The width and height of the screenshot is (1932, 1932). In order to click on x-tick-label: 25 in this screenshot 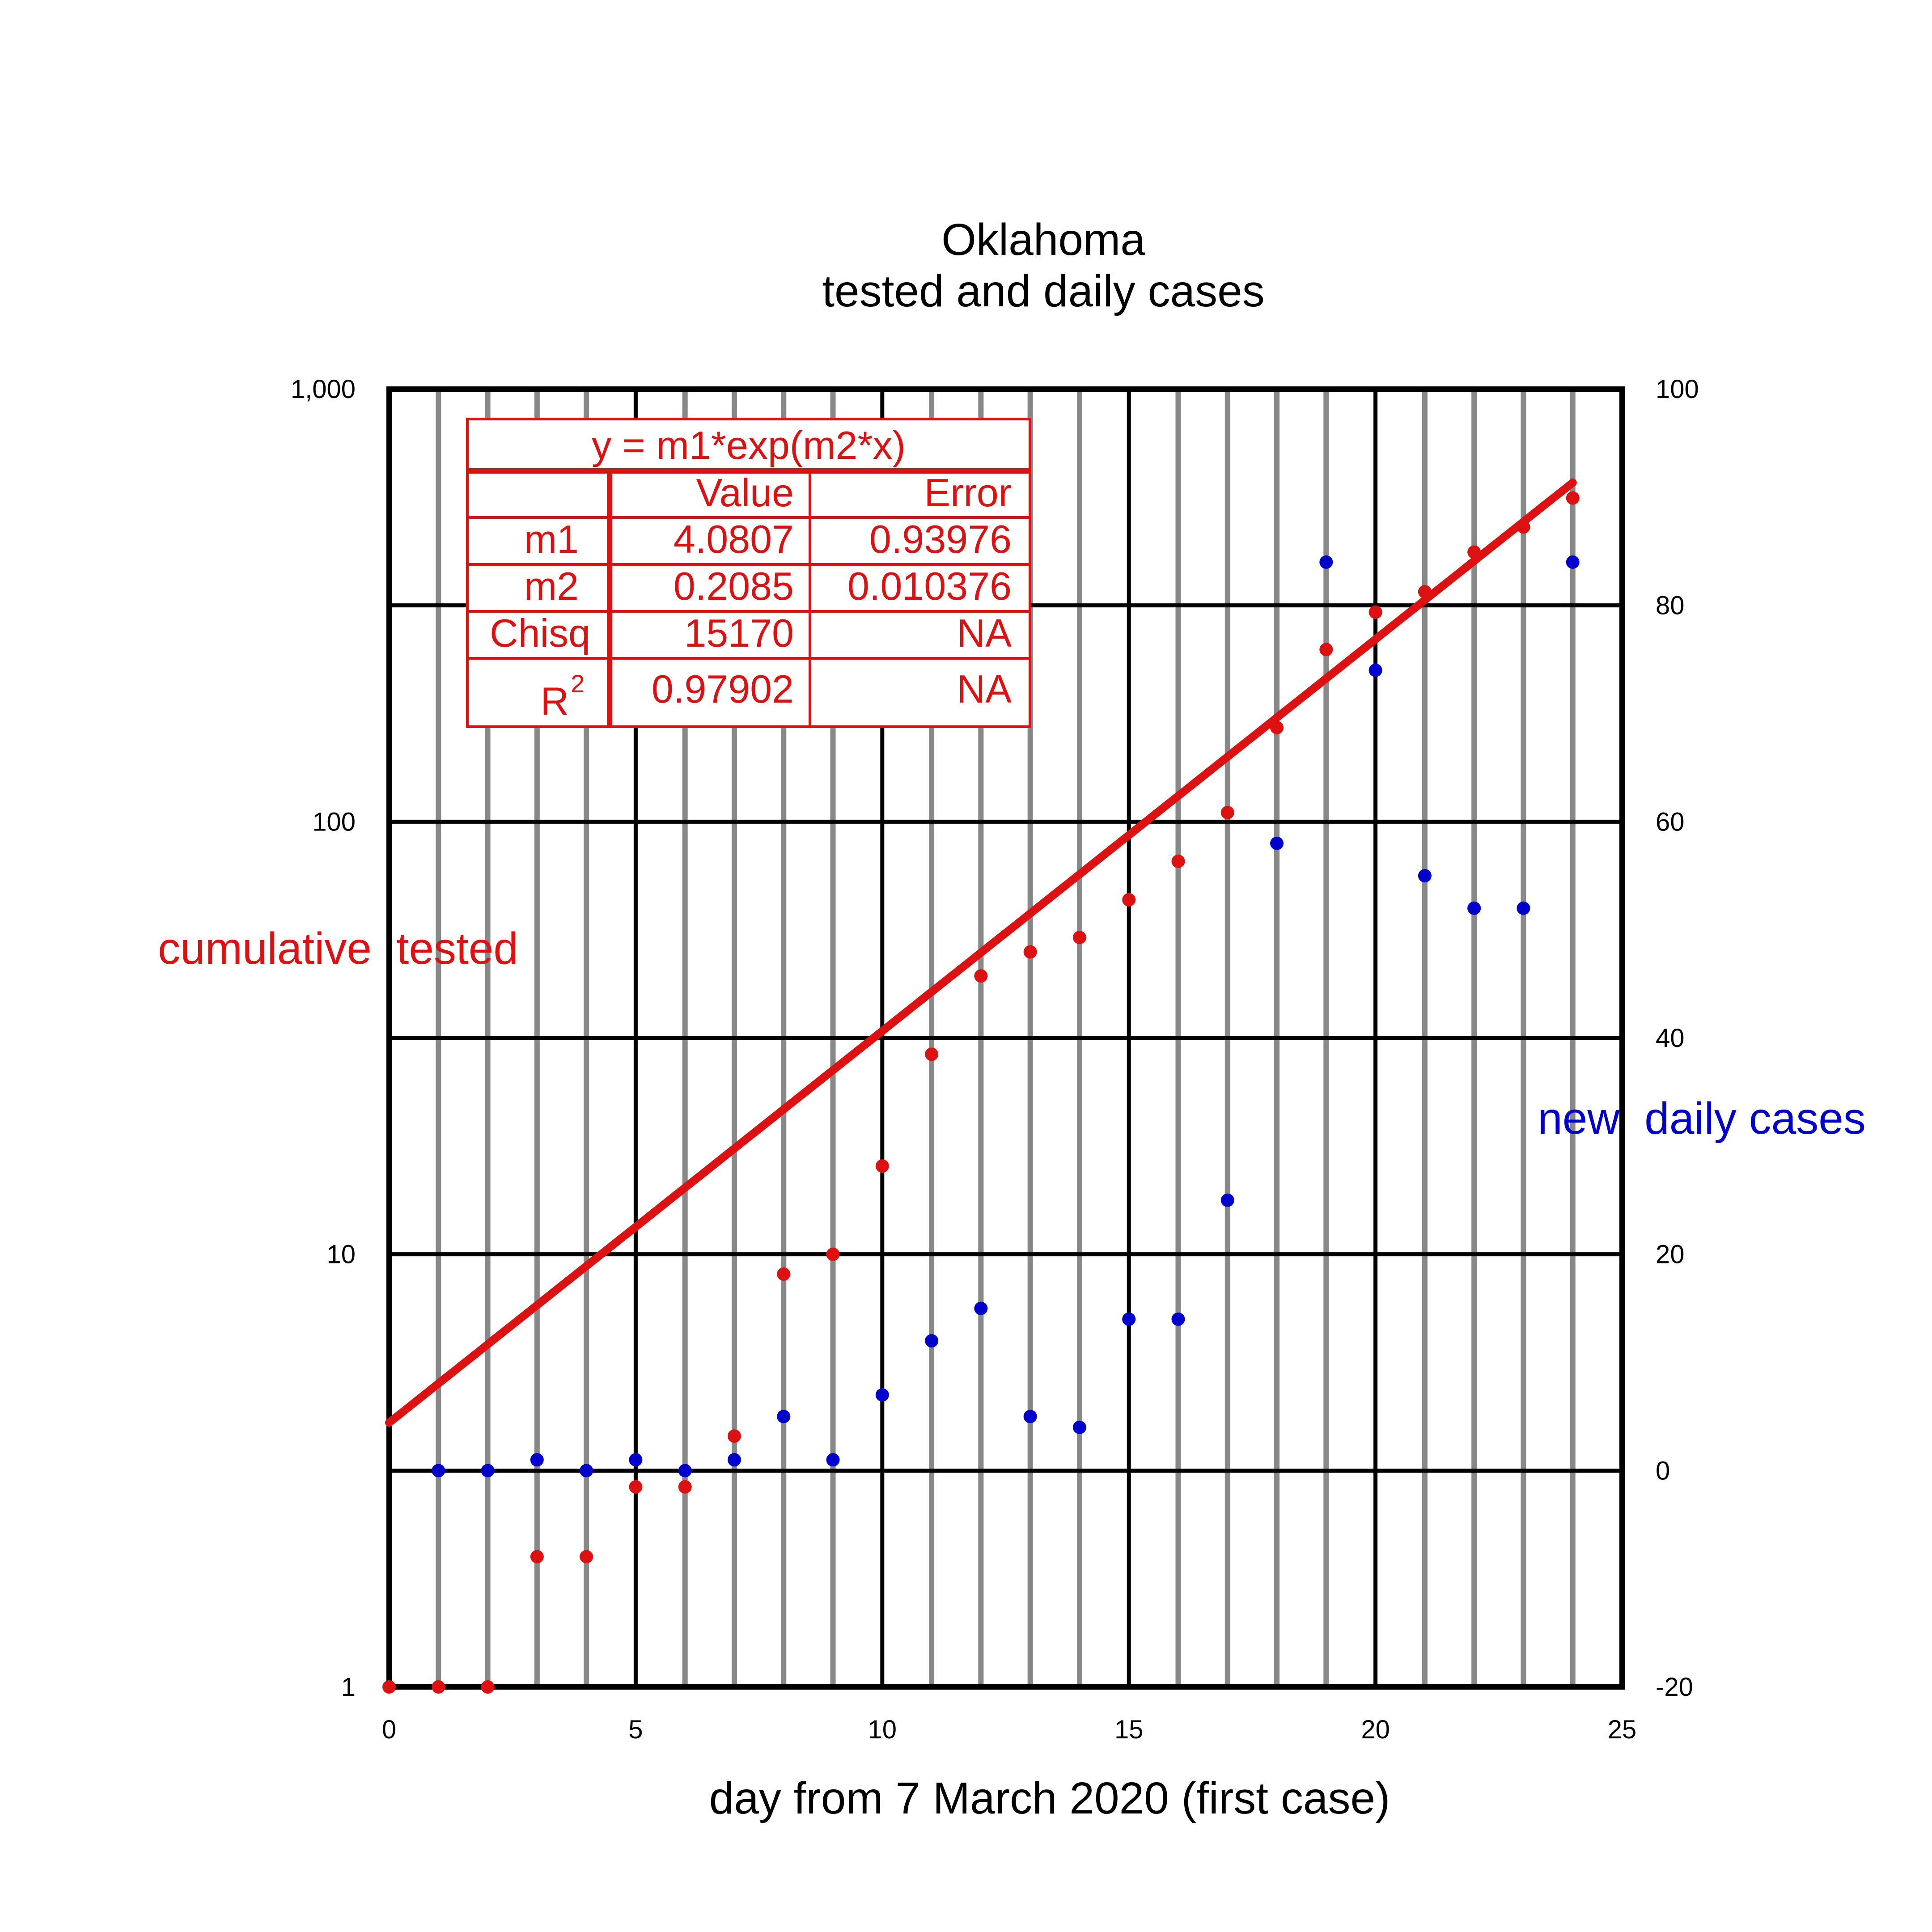, I will do `click(1622, 1729)`.